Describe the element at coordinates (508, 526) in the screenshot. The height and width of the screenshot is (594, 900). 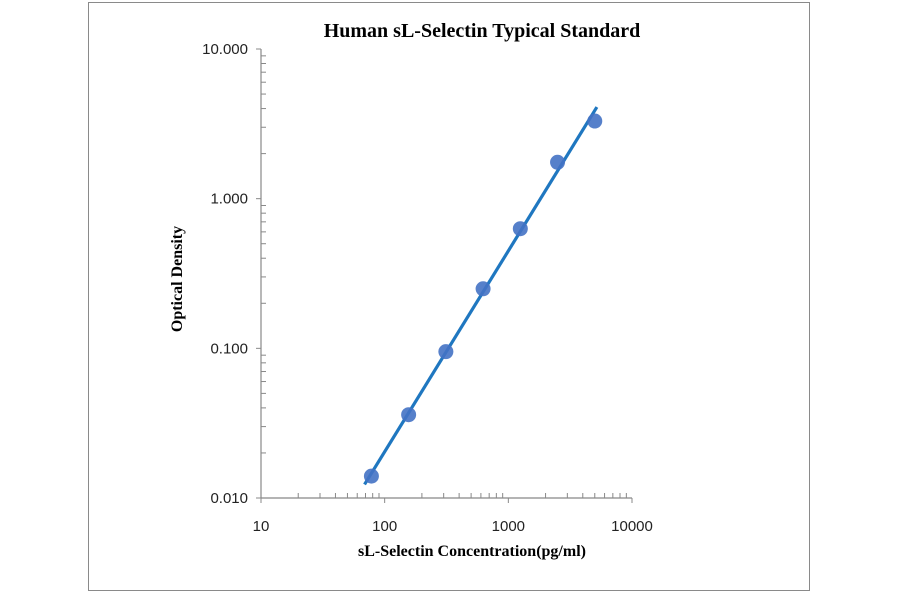
I see `x-tick-label: 1000` at that location.